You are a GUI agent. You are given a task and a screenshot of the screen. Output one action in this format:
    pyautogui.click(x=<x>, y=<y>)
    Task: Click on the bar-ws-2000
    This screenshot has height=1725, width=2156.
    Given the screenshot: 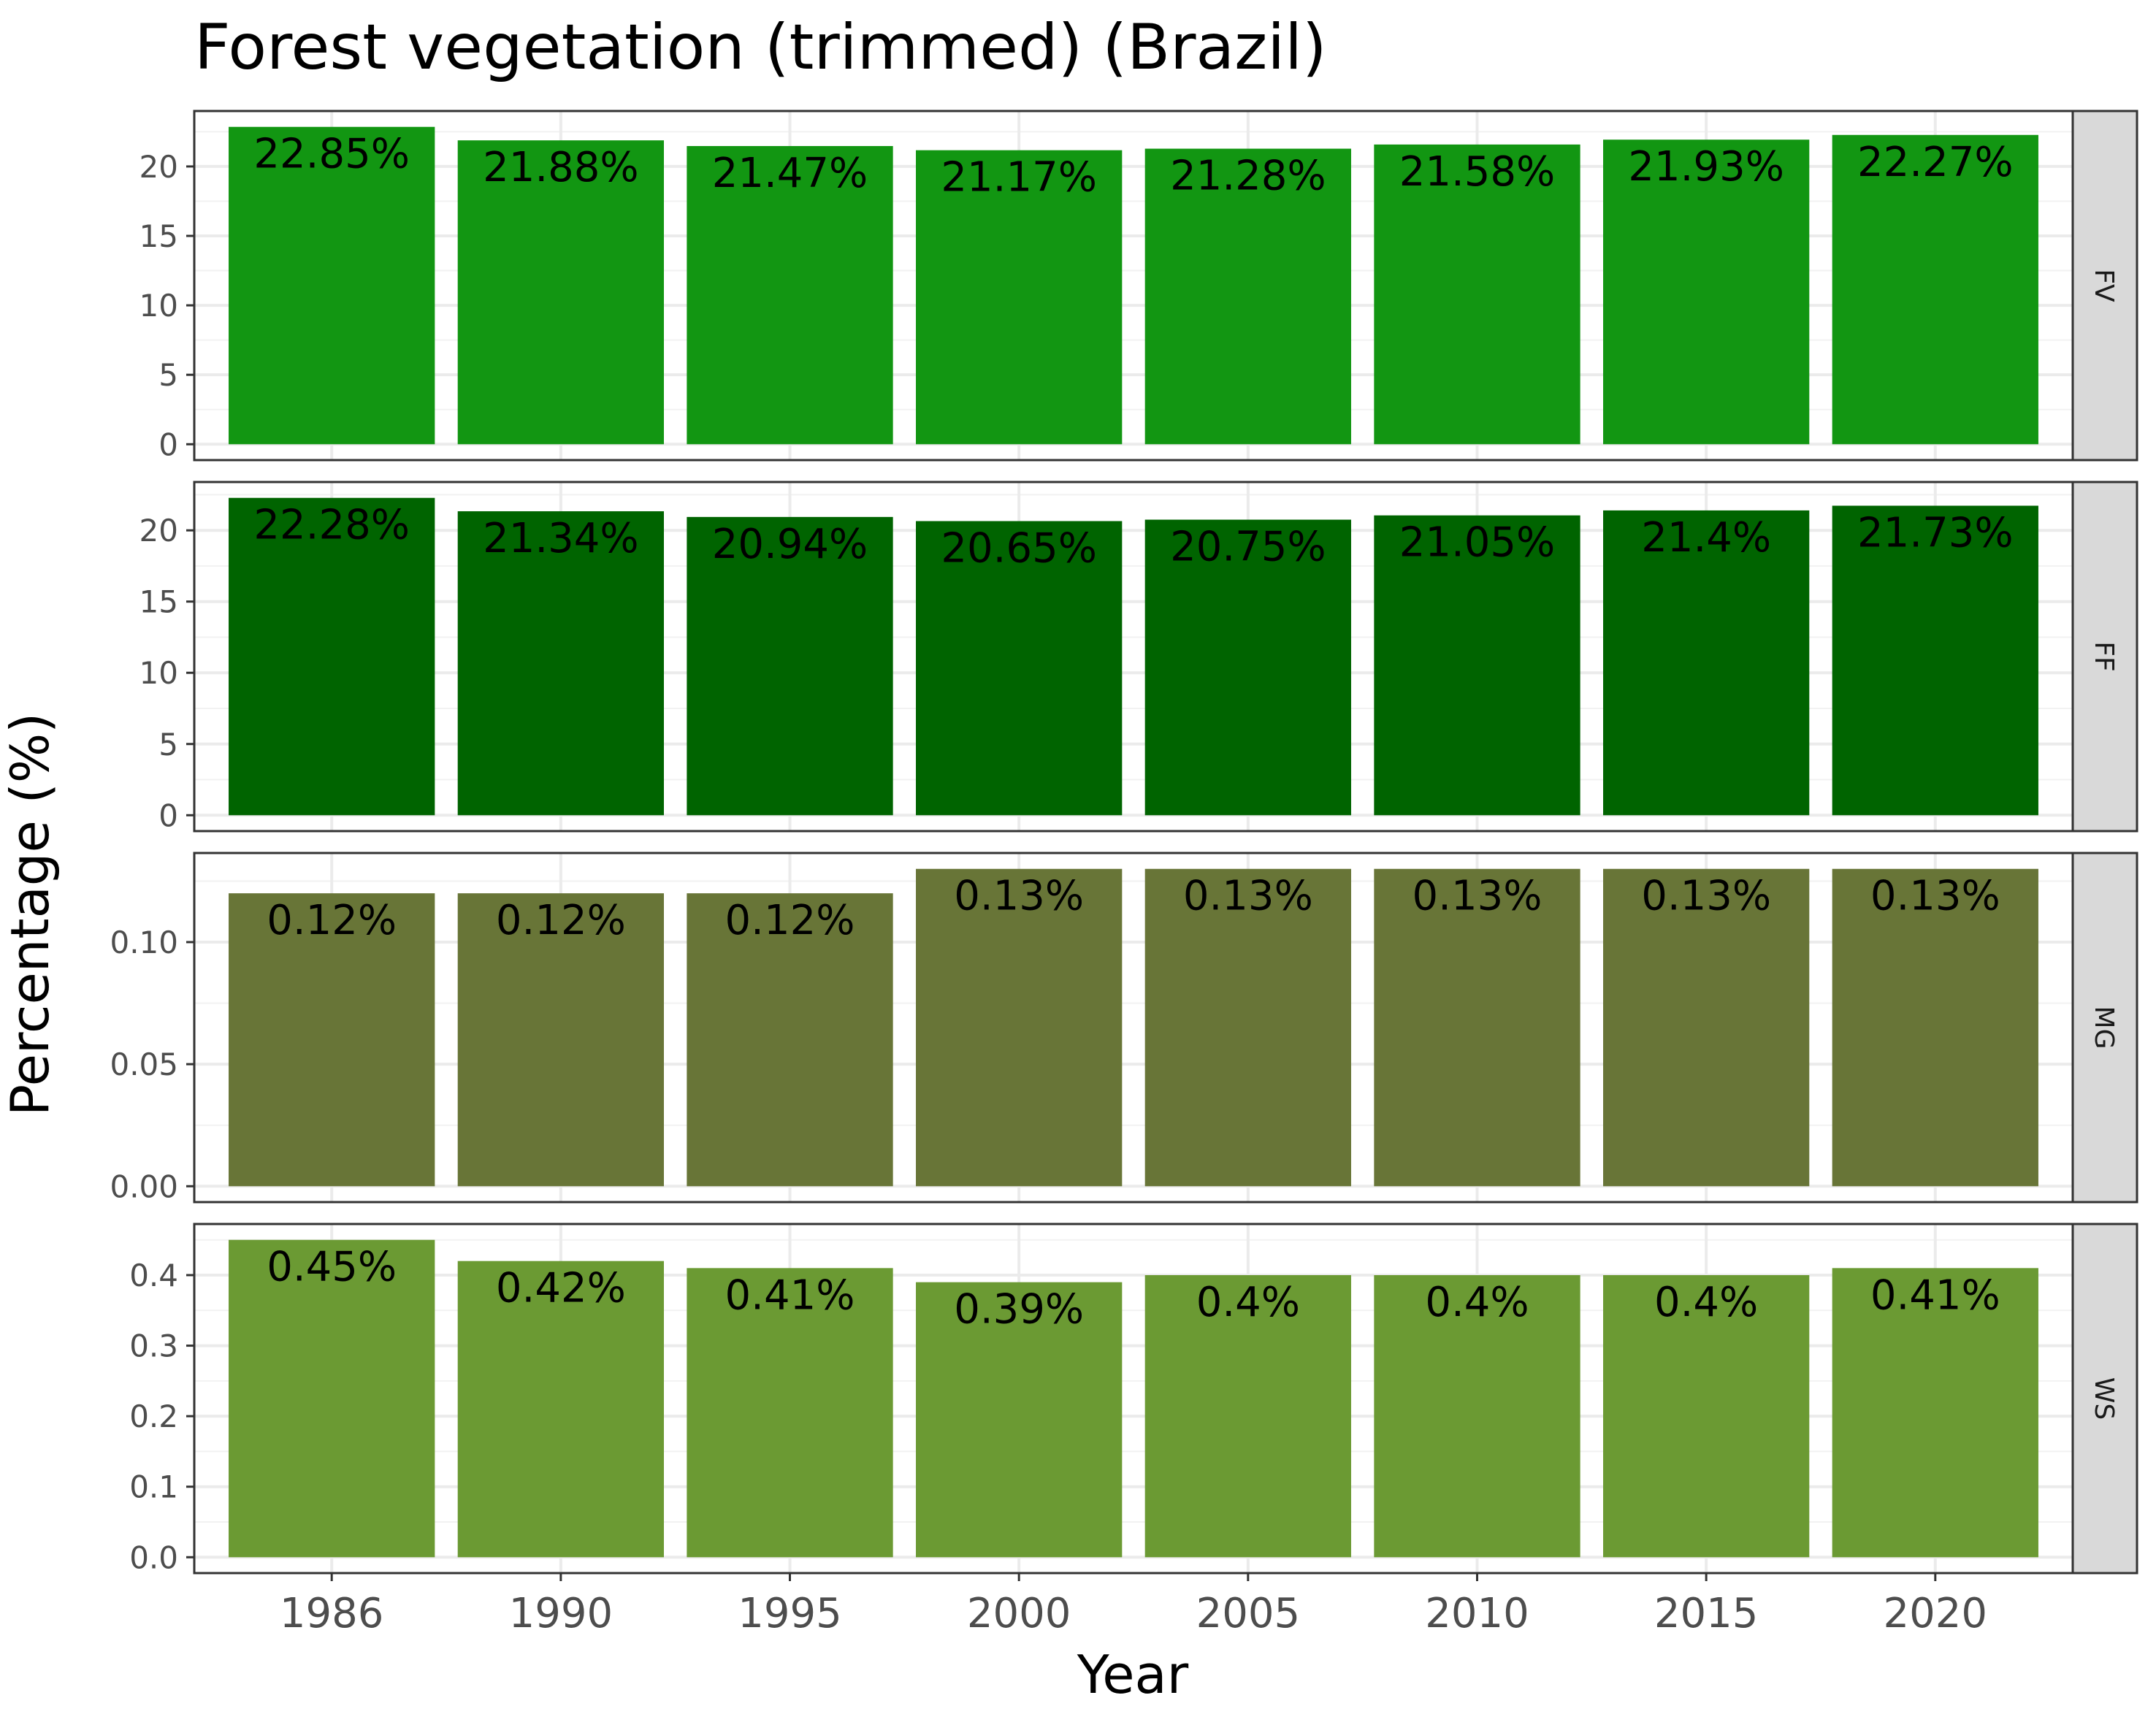 What is the action you would take?
    pyautogui.click(x=1020, y=1420)
    